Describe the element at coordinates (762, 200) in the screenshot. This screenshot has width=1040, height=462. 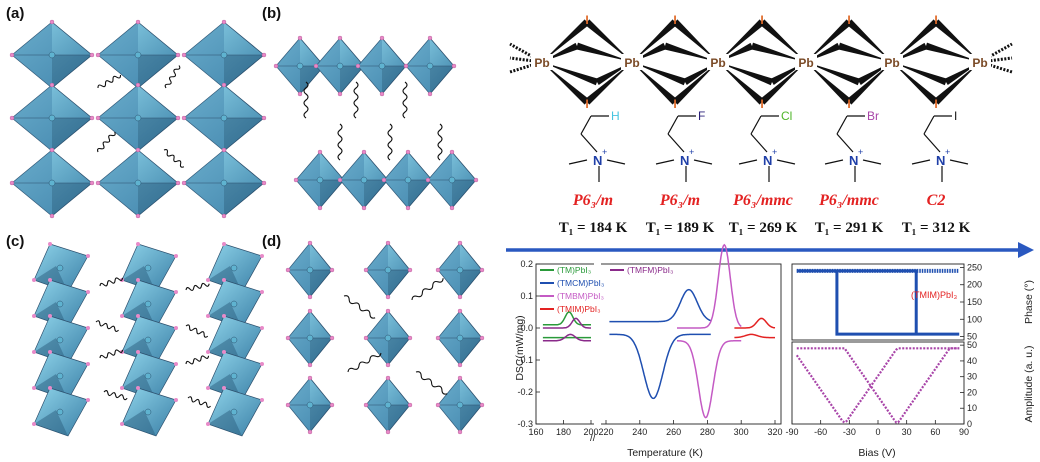
I see `space-group-3: P6₃/mmc` at that location.